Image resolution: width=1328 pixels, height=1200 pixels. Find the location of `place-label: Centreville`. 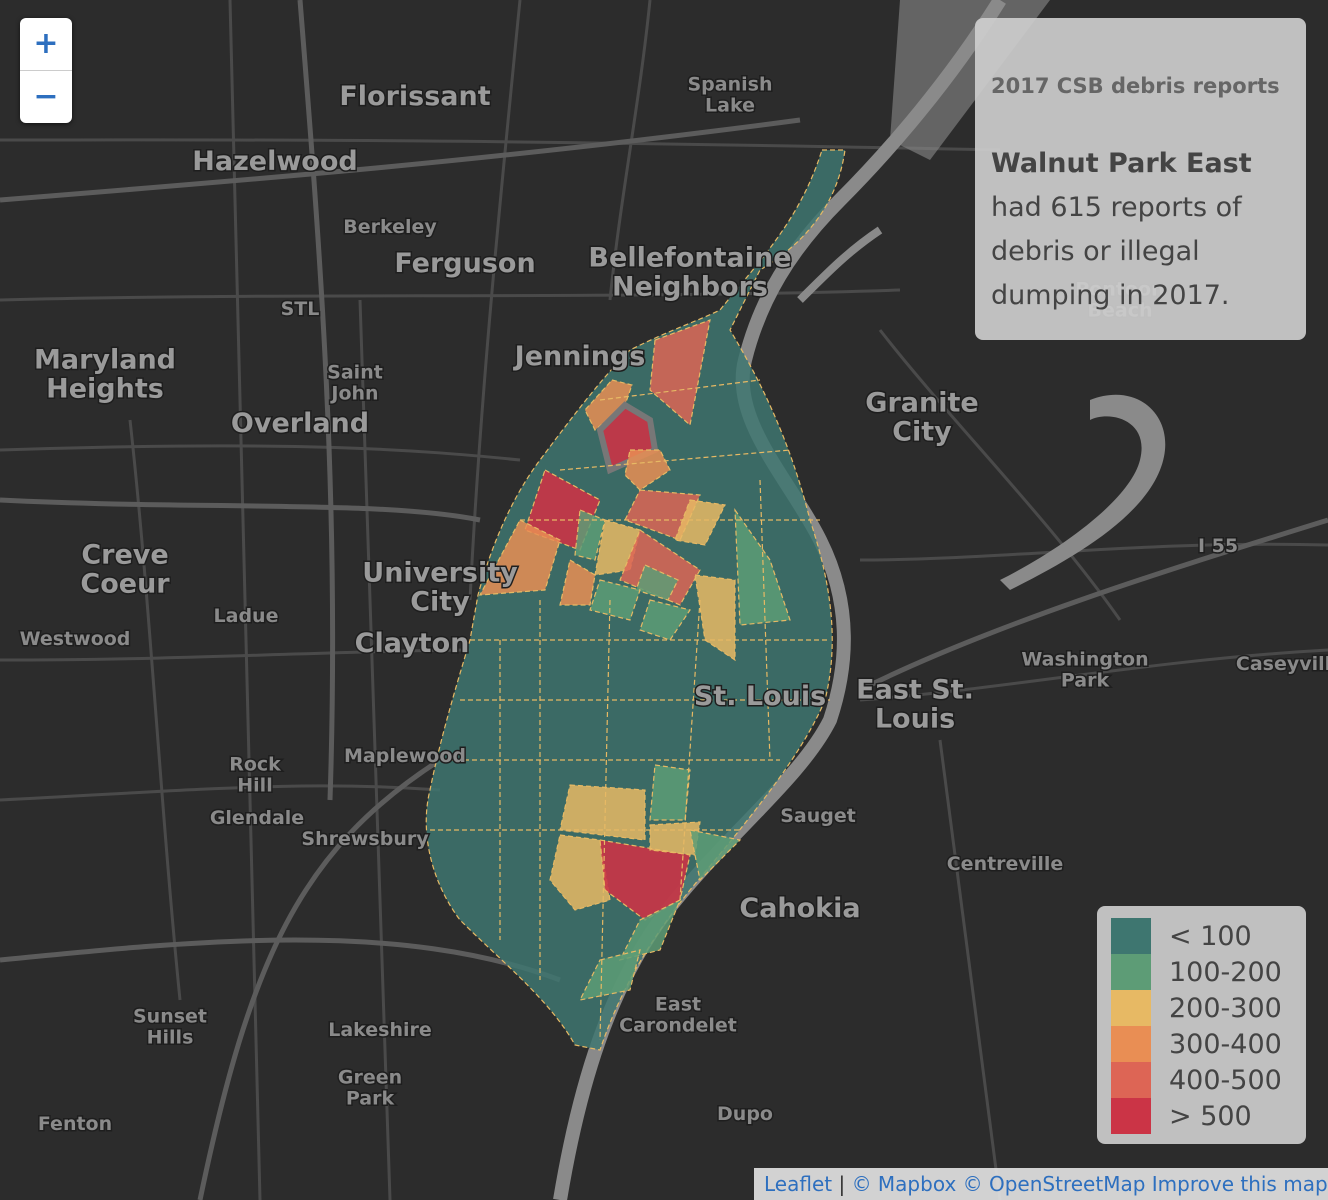

place-label: Centreville is located at coordinates (1005, 864).